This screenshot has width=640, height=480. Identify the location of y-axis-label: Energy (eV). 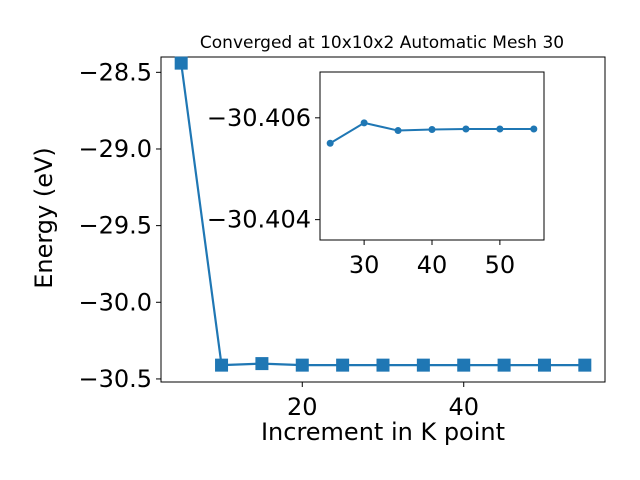
(44, 218).